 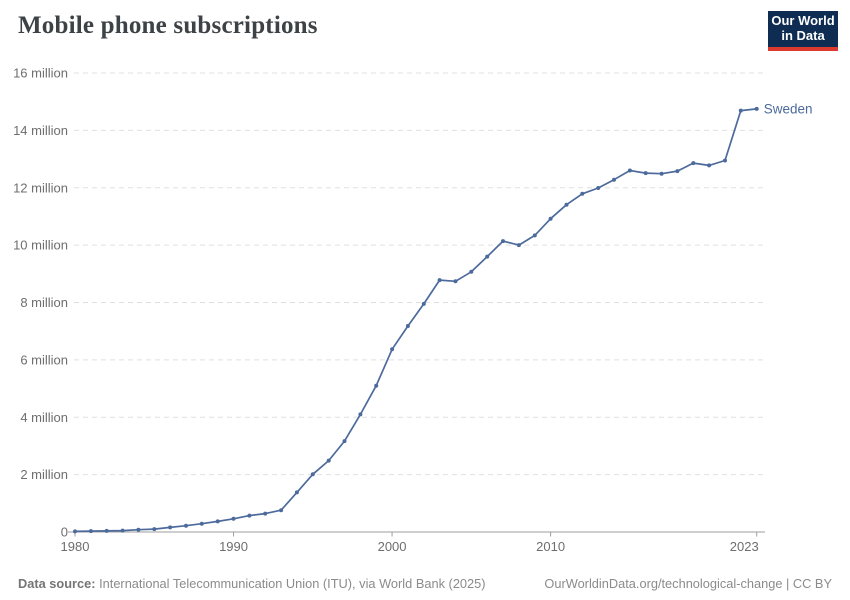 I want to click on data-source-label: Data source:, so click(x=57, y=583).